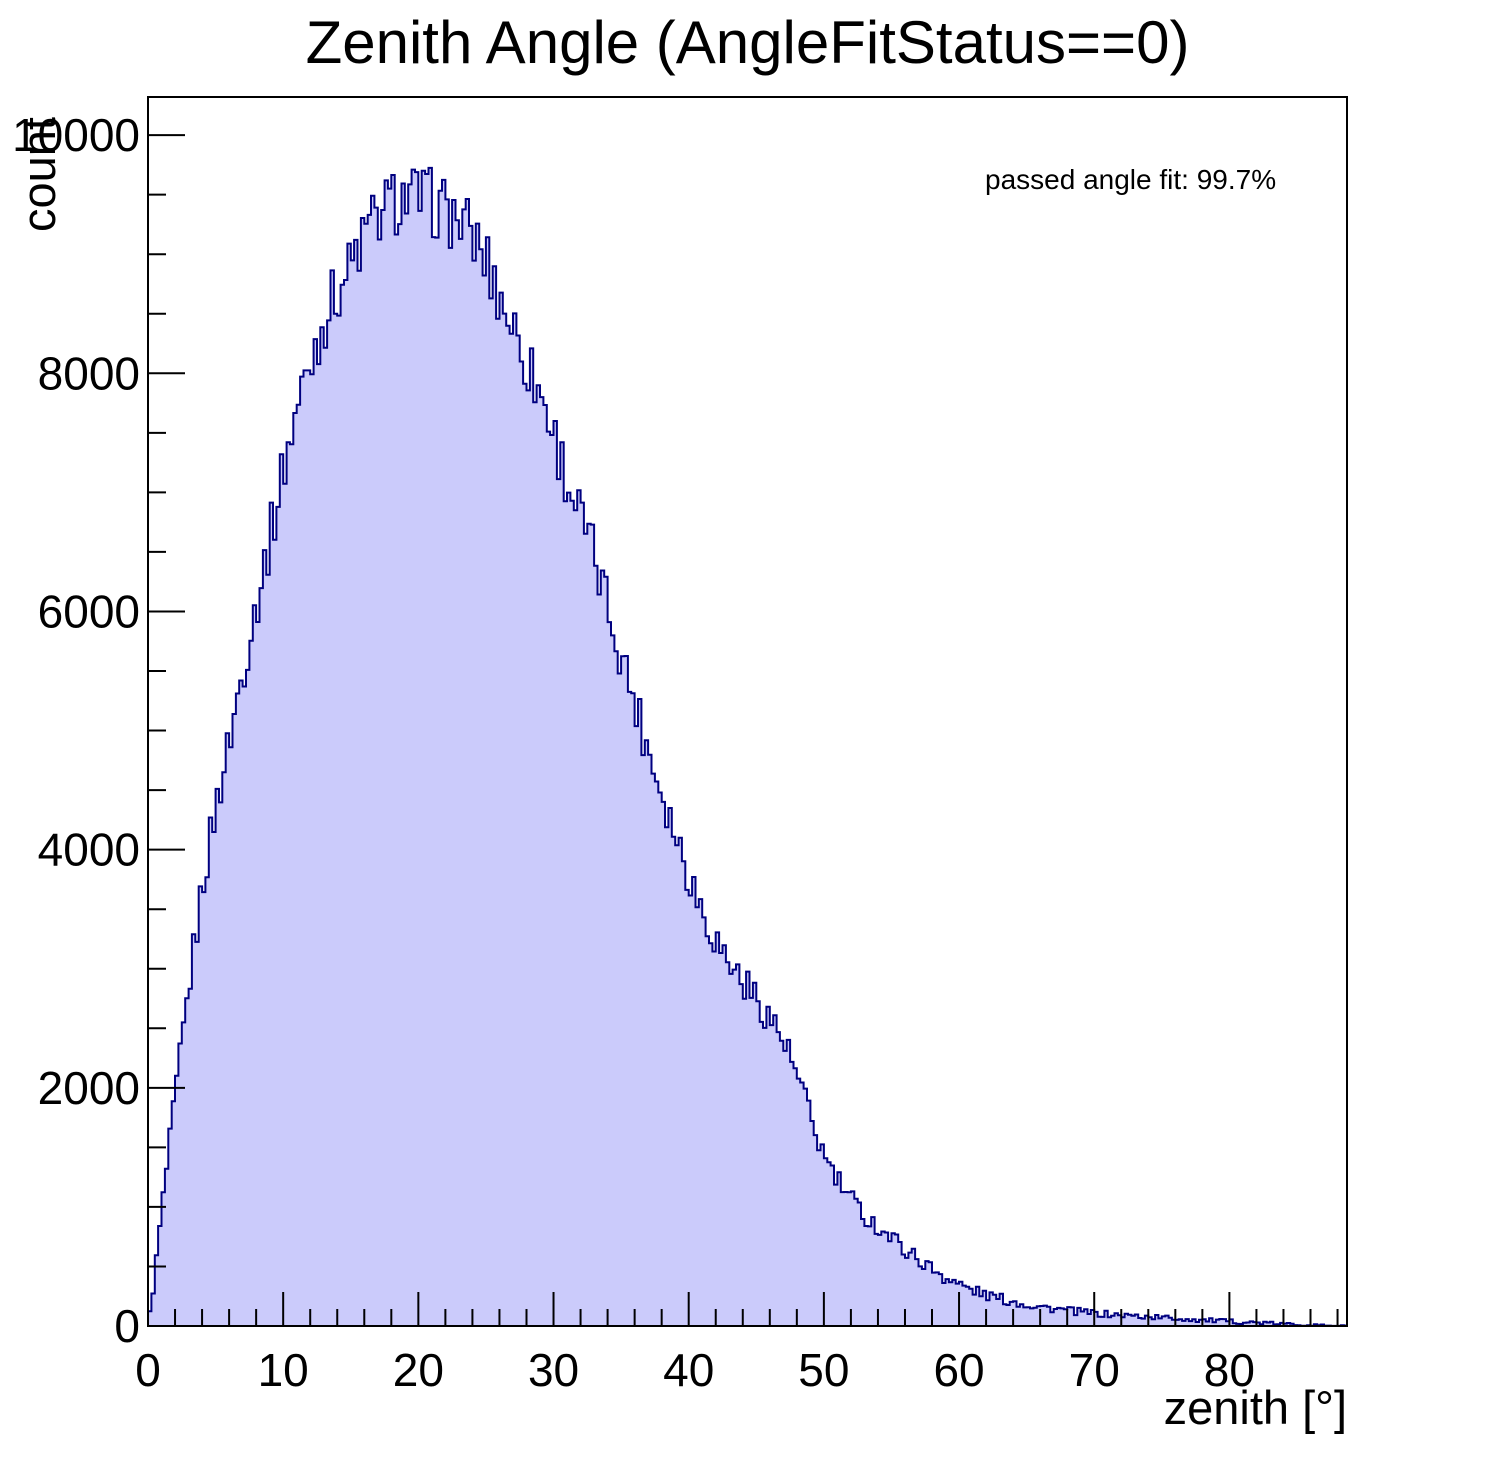 This screenshot has width=1496, height=1472. What do you see at coordinates (823, 1370) in the screenshot?
I see `x-tick-label: 50` at bounding box center [823, 1370].